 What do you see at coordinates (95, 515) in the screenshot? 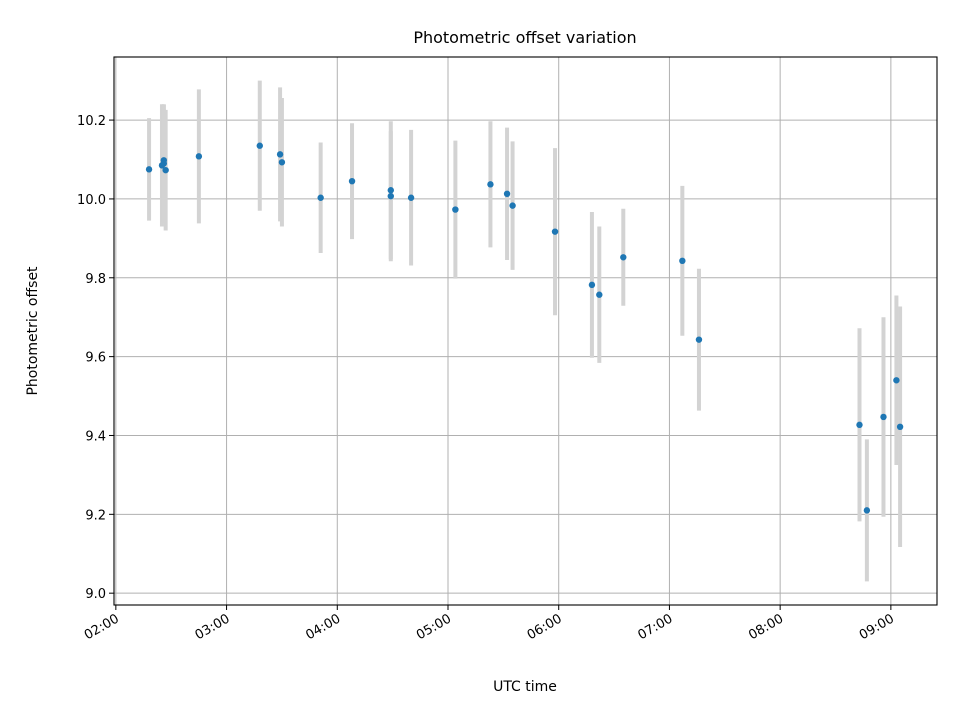
I see `y-tick-label: 9.2` at bounding box center [95, 515].